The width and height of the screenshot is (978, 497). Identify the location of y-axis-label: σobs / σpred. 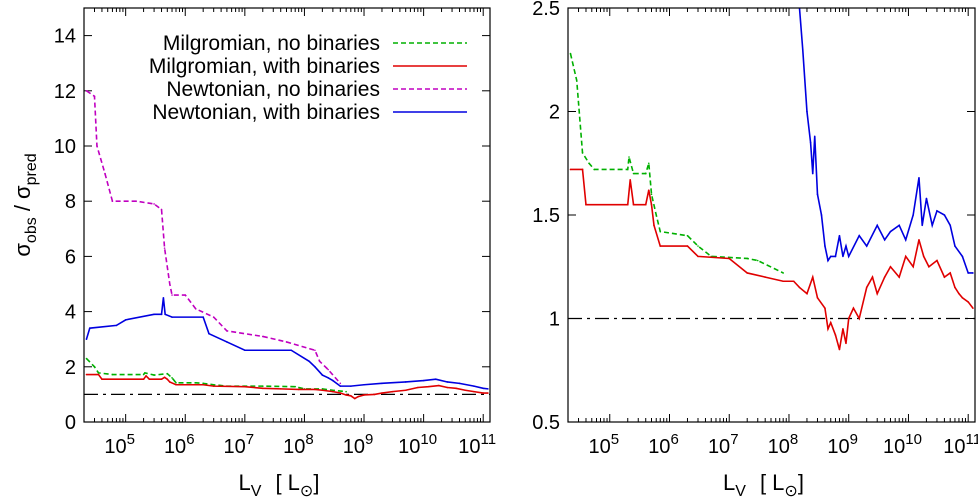
(25, 204).